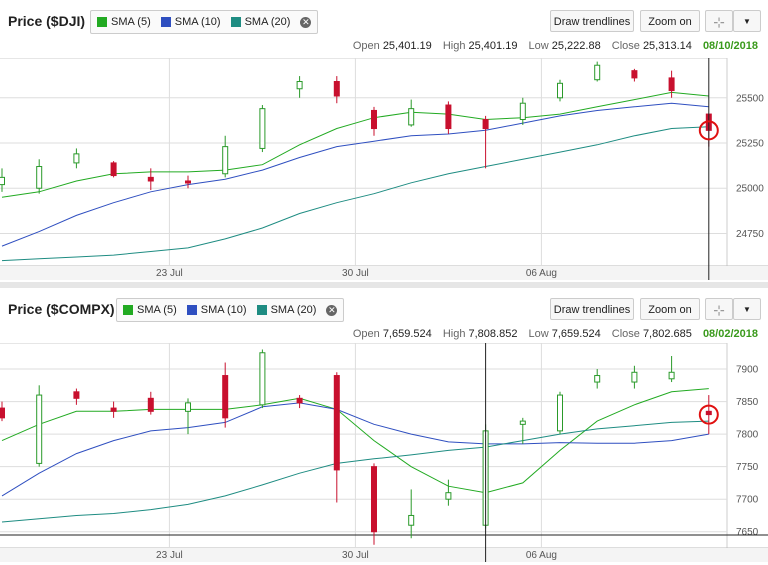 The width and height of the screenshot is (768, 565). What do you see at coordinates (750, 189) in the screenshot?
I see `y-tick-label: 25000` at bounding box center [750, 189].